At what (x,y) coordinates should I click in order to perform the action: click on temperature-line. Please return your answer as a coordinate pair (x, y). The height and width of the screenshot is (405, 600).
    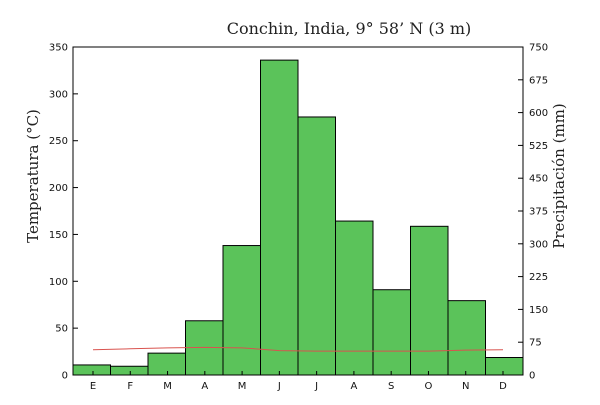
    Looking at the image, I should click on (298, 349).